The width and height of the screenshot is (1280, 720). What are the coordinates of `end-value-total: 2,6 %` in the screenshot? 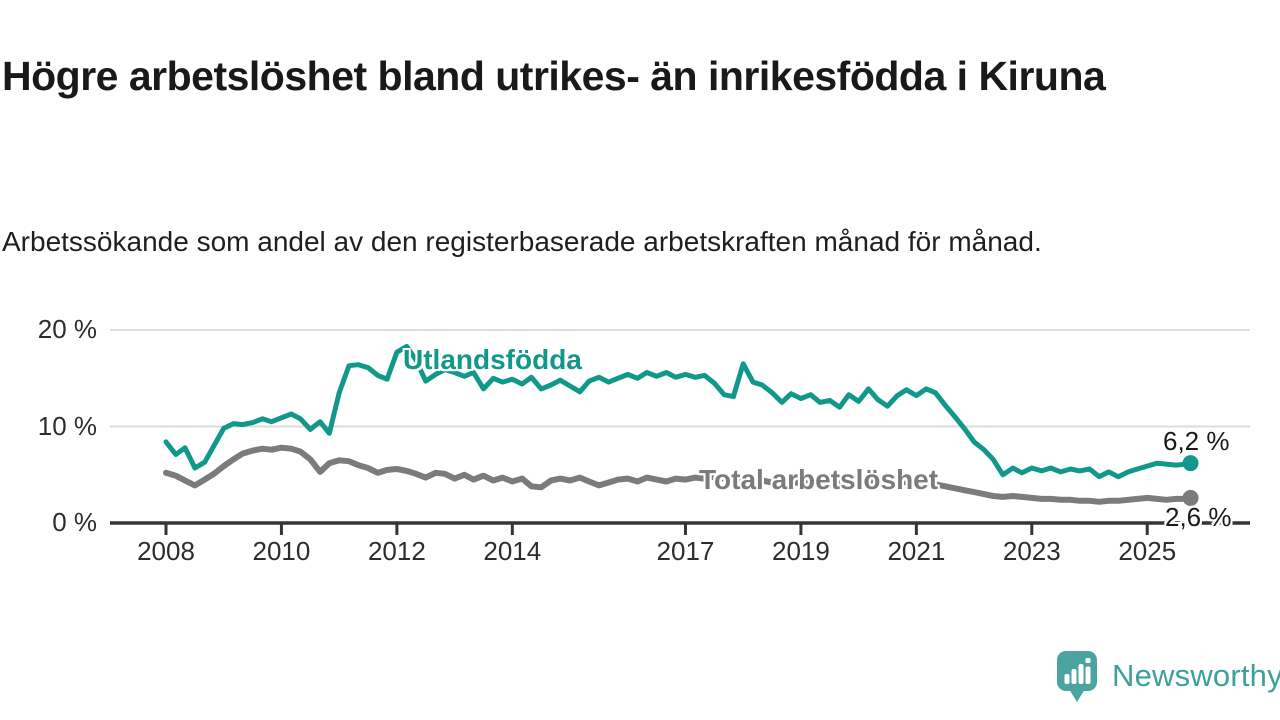 It's located at (1198, 517).